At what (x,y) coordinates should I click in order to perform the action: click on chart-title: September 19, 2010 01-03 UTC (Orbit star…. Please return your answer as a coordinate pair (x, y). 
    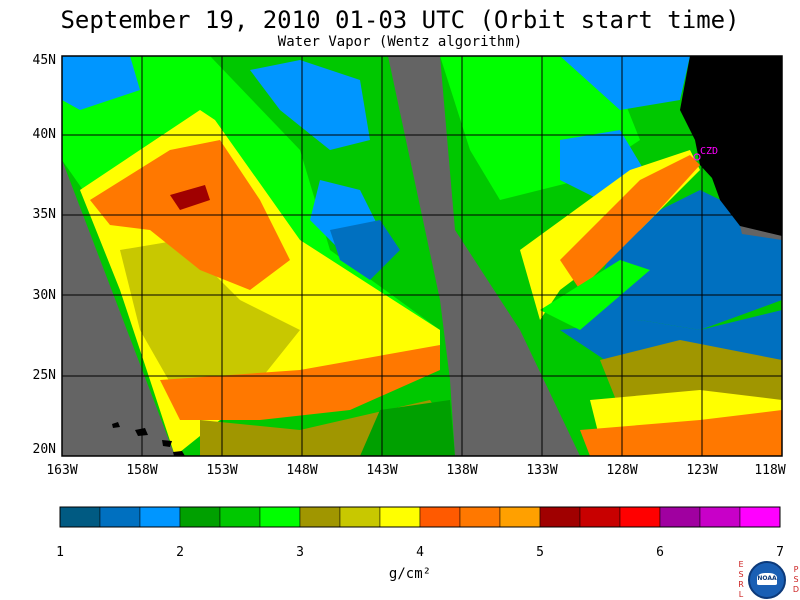
    Looking at the image, I should click on (400, 20).